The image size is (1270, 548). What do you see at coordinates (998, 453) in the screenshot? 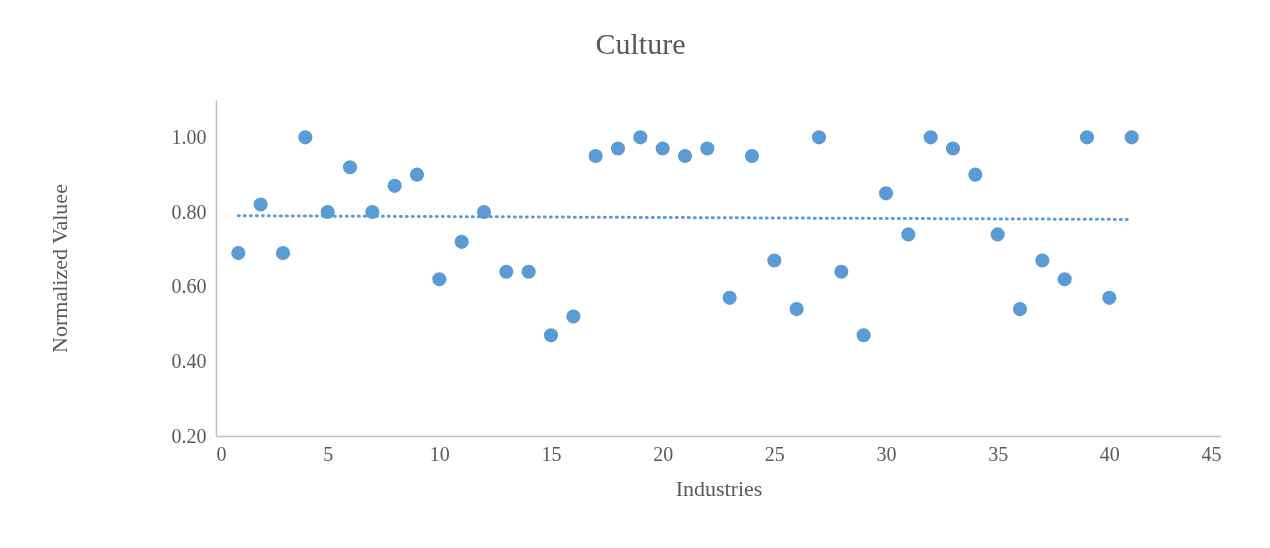
I see `x-tick-label: 35` at bounding box center [998, 453].